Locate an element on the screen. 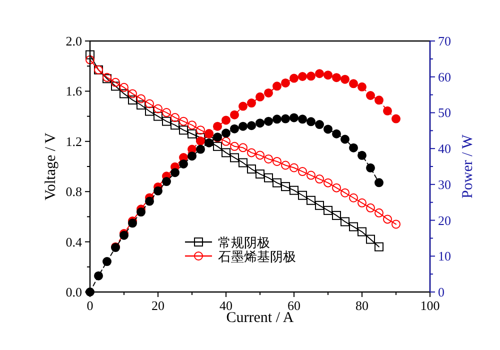 This screenshot has width=500, height=350. y-tick-label: 1.6 is located at coordinates (74, 91).